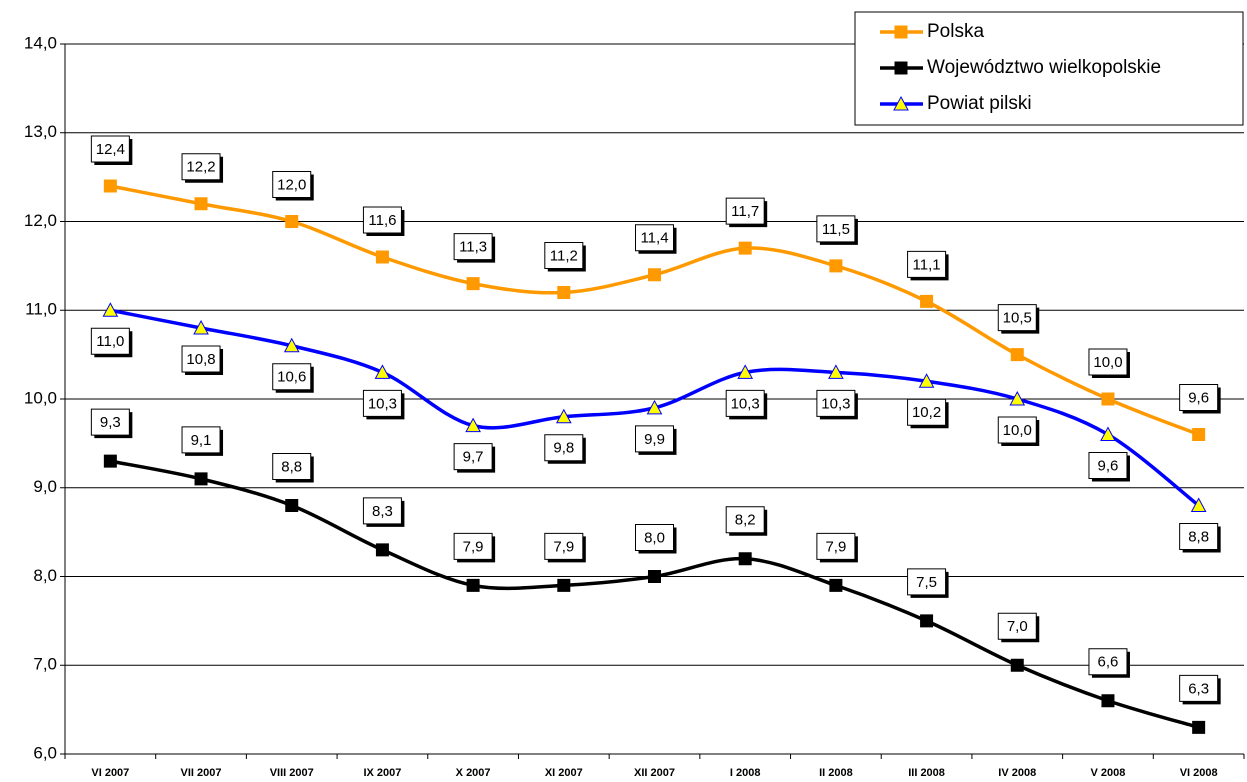 This screenshot has width=1247, height=782. What do you see at coordinates (745, 773) in the screenshot?
I see `x-tick-label: I 2008` at bounding box center [745, 773].